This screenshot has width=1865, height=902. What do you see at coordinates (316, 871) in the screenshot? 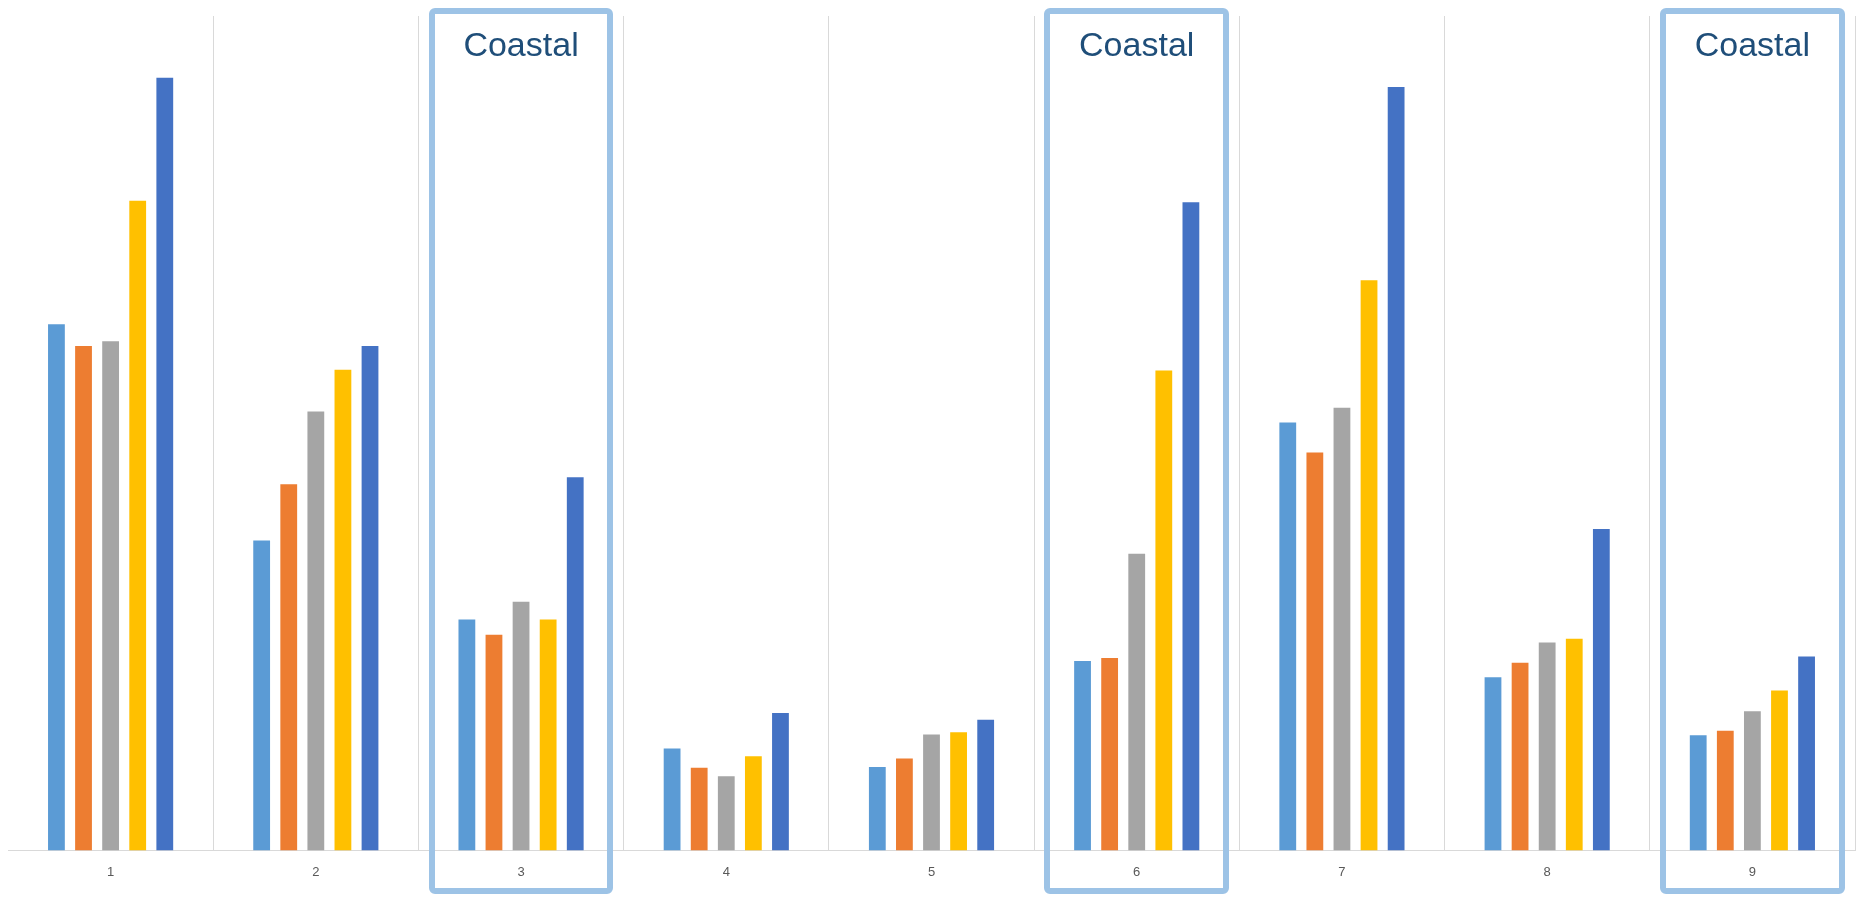
I see `x-tick-label: 2` at bounding box center [316, 871].